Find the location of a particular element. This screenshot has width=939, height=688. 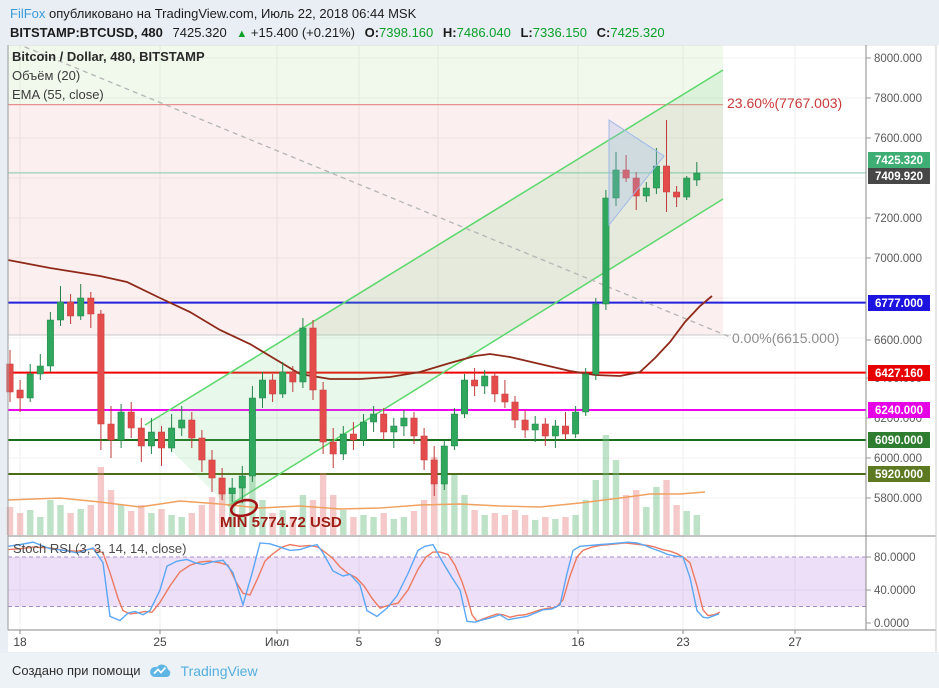

stoch-rsi-legend: Stoch RSI (3, 3, 14, 14, close) is located at coordinates (100, 548).